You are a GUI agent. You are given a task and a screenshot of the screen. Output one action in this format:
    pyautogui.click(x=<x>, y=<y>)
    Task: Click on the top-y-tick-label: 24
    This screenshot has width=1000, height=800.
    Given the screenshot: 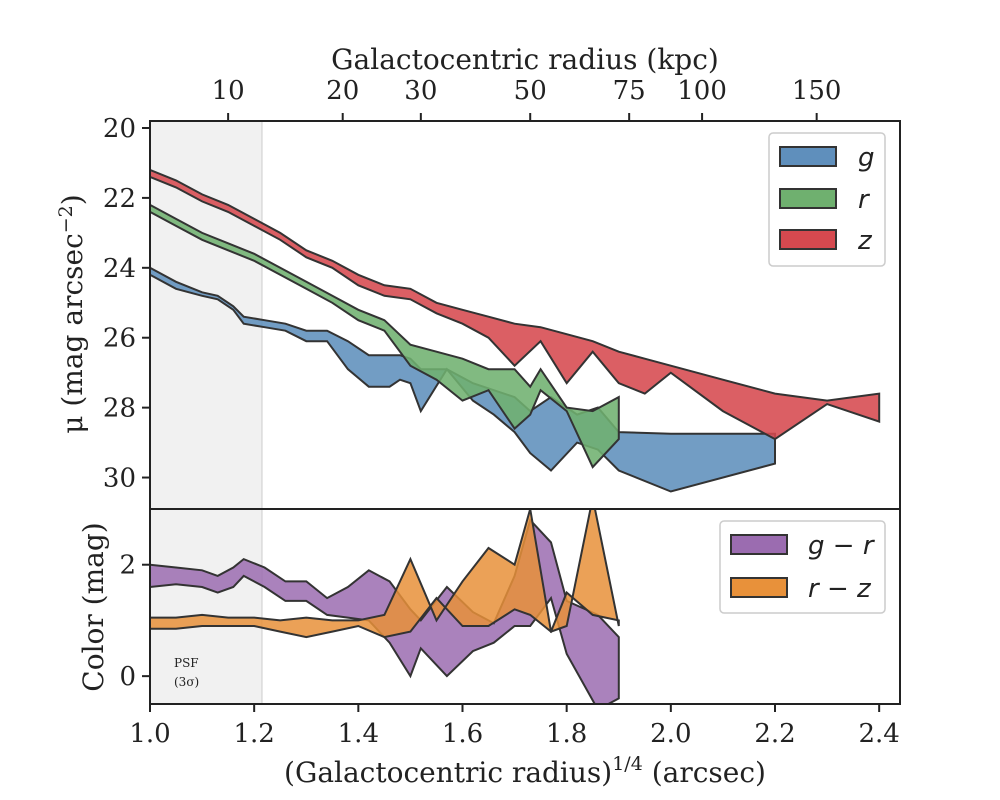 What is the action you would take?
    pyautogui.click(x=119, y=269)
    